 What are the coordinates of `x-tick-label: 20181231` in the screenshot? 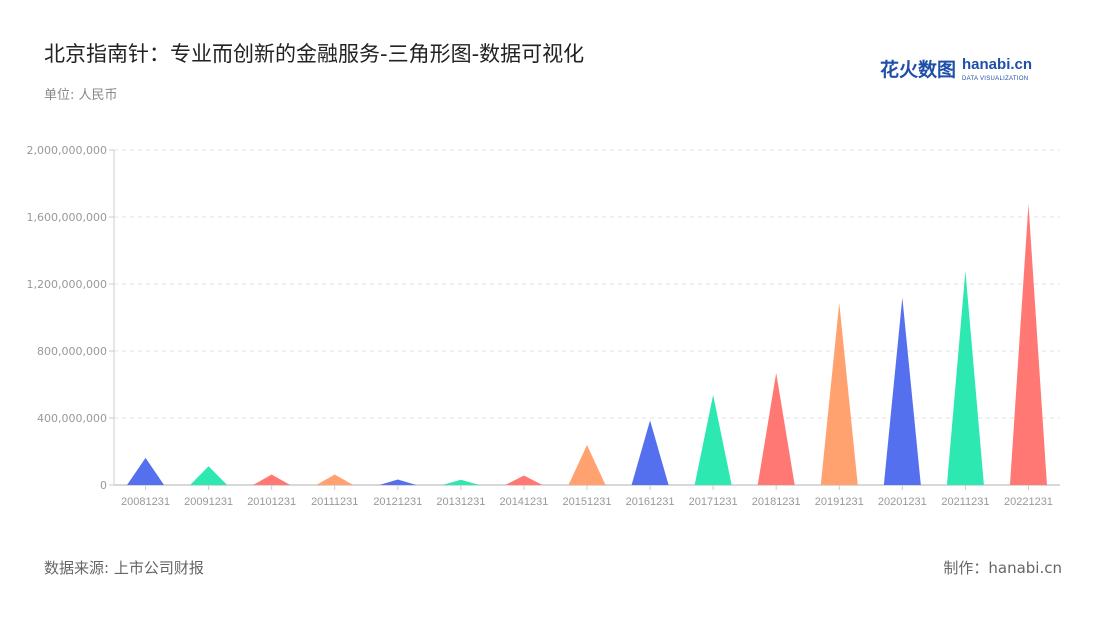 It's located at (776, 502).